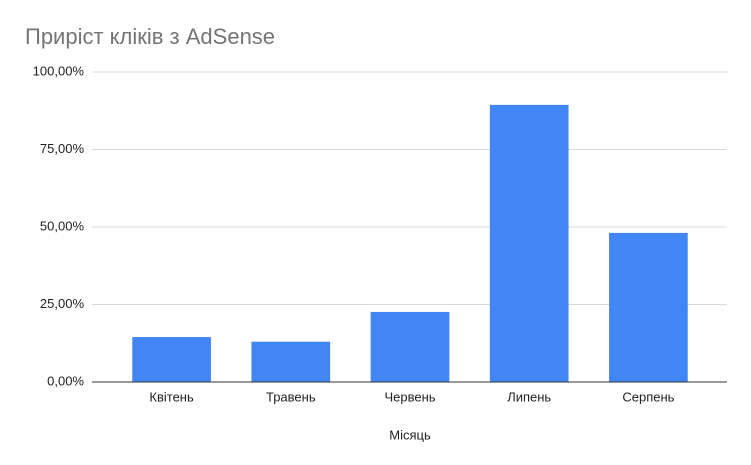  What do you see at coordinates (62, 148) in the screenshot?
I see `y-tick-label: 75,00%` at bounding box center [62, 148].